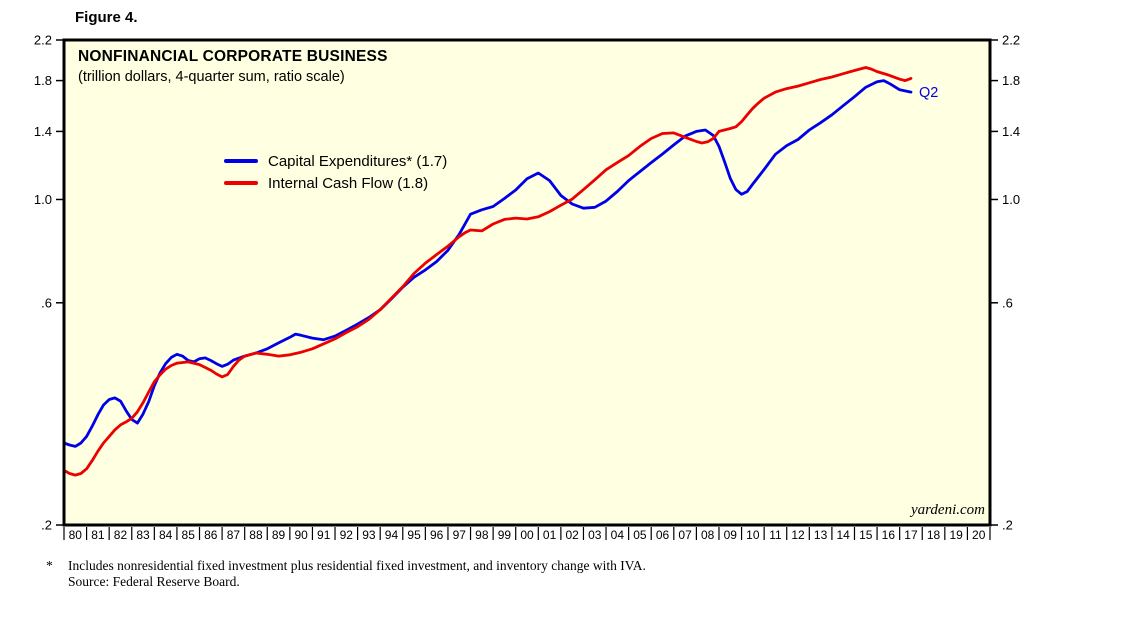 Image resolution: width=1138 pixels, height=621 pixels. What do you see at coordinates (775, 535) in the screenshot?
I see `x-axis-label: 11` at bounding box center [775, 535].